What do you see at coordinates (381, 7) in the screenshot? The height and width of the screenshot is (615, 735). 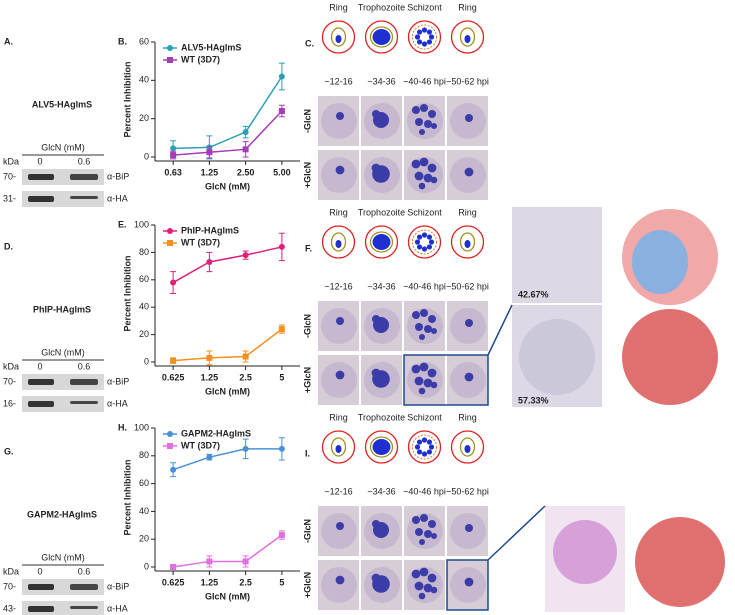 I see `stage-label: Trophozoite` at bounding box center [381, 7].